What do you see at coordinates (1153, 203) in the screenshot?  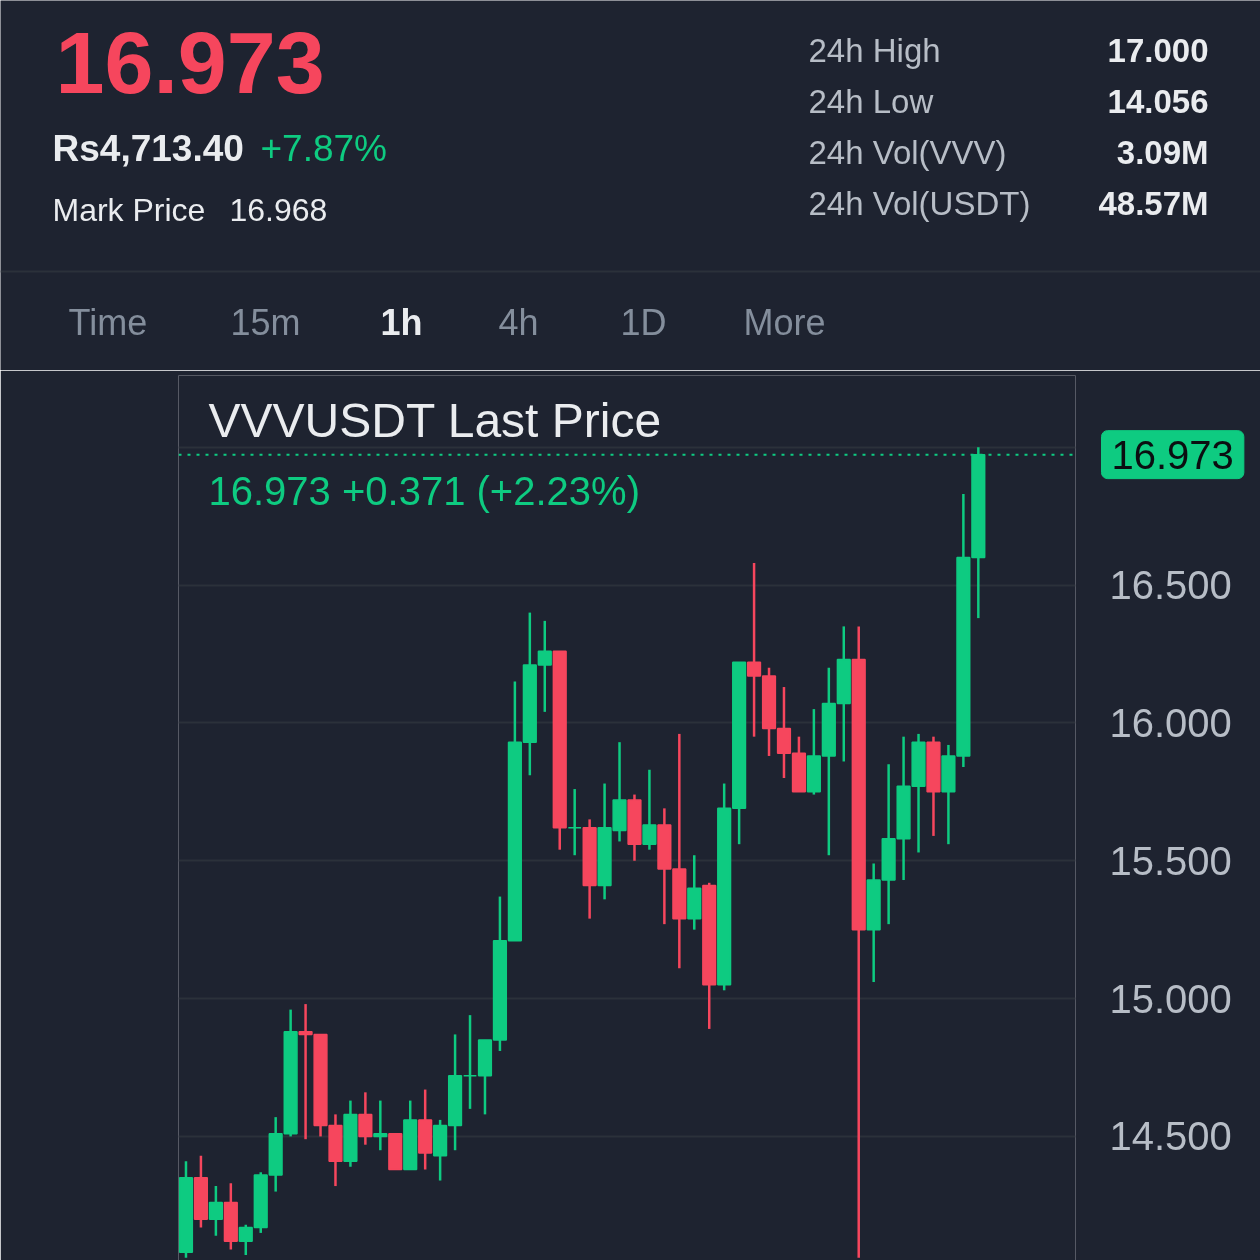 I see `text: 48.57M` at bounding box center [1153, 203].